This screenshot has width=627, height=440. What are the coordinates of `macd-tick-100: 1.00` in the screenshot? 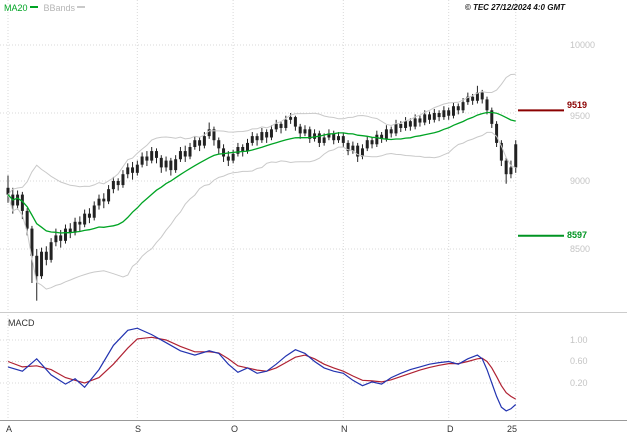 It's located at (579, 340).